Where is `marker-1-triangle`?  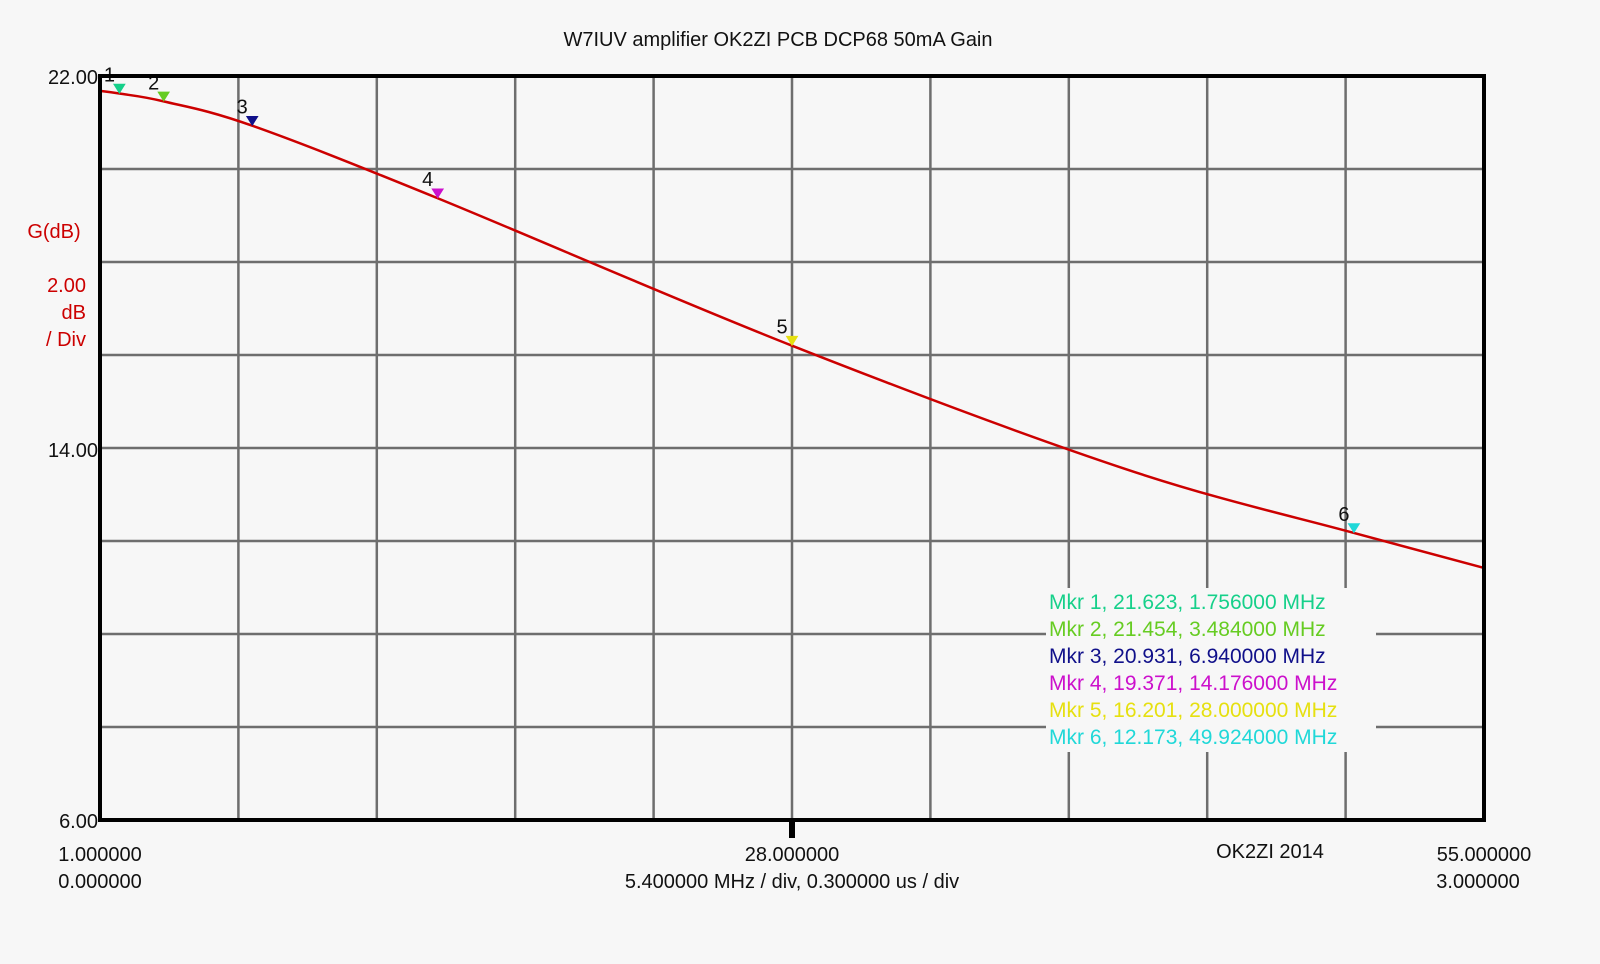 marker-1-triangle is located at coordinates (119, 88).